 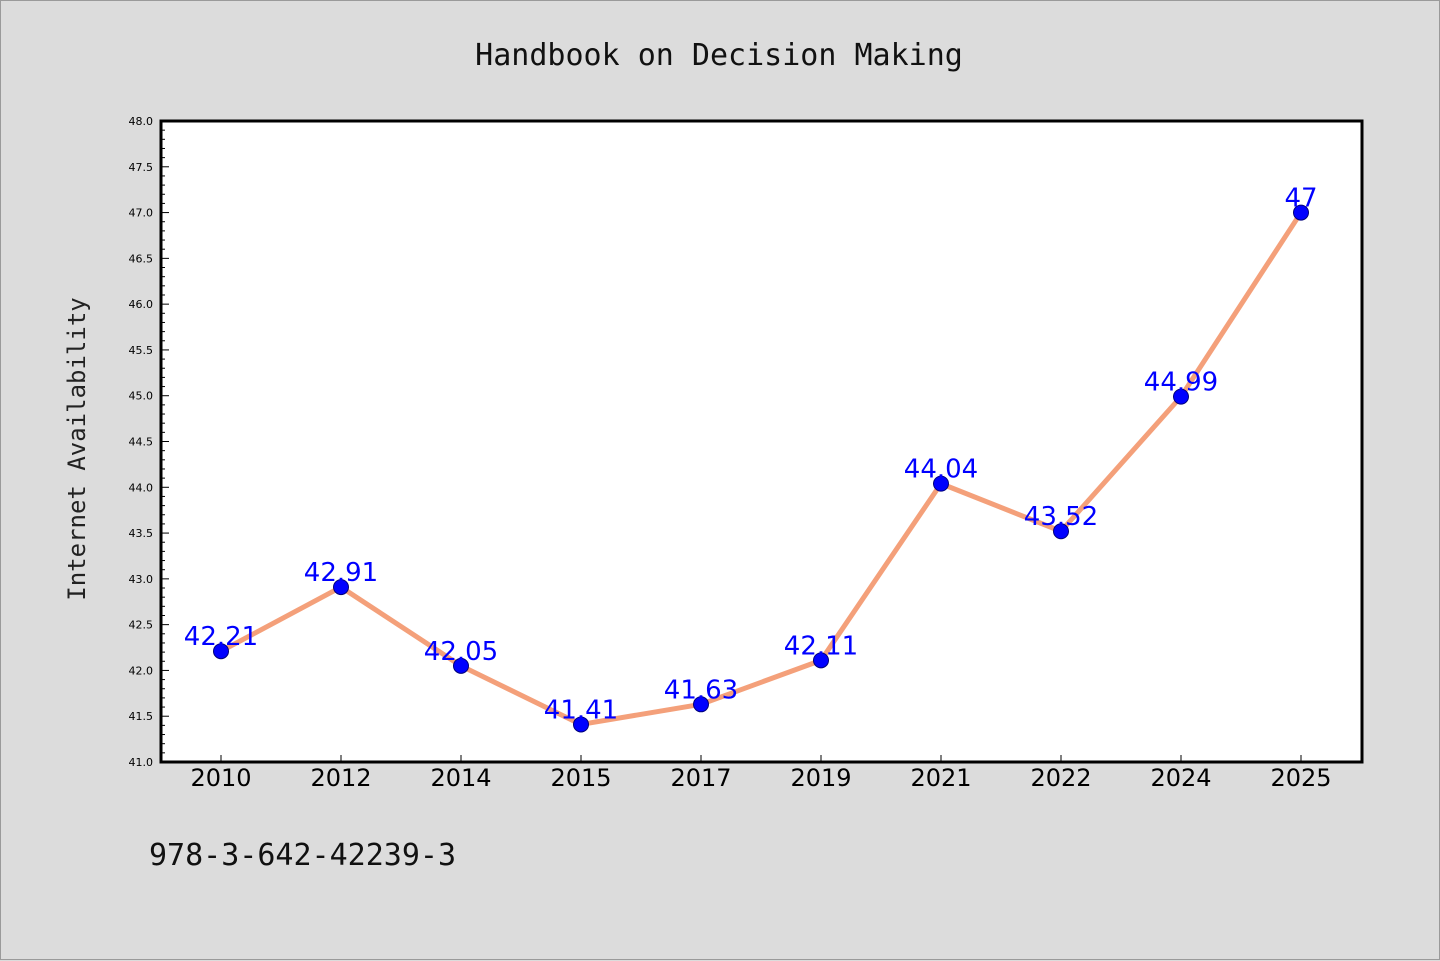 I want to click on y-tick-label: 48.0, so click(x=141, y=121).